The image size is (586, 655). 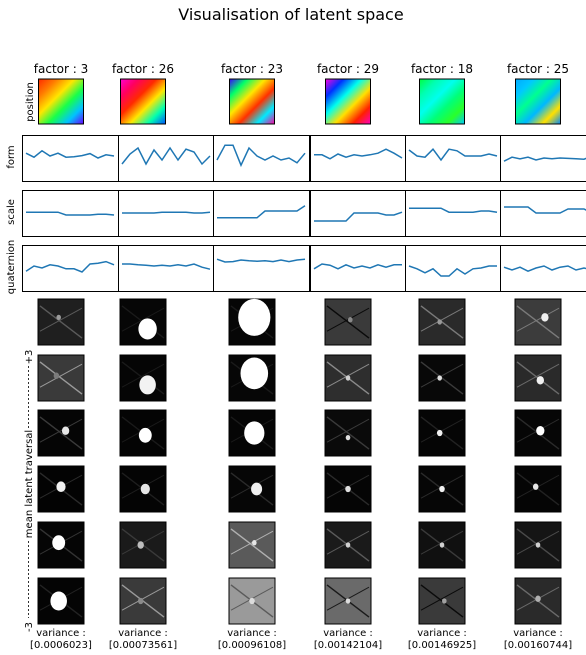 What do you see at coordinates (442, 645) in the screenshot?
I see `variance-value: [0.00146925]` at bounding box center [442, 645].